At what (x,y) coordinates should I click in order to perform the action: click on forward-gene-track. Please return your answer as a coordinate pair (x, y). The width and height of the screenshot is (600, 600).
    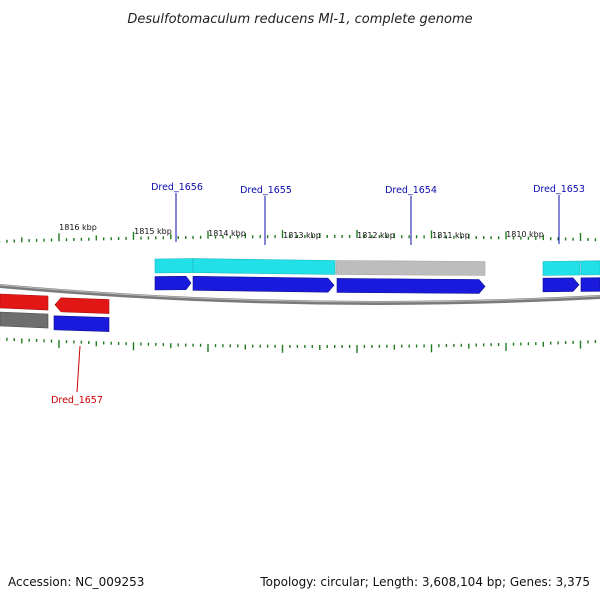
    Looking at the image, I should click on (377, 267).